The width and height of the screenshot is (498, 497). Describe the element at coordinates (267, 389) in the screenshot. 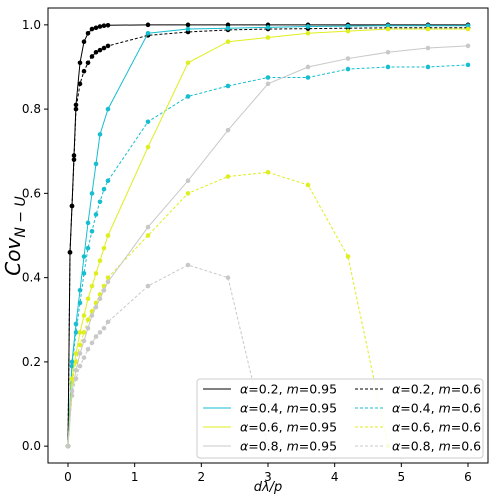

I see `legend-label-alpha-value-0: =0.2,` at that location.